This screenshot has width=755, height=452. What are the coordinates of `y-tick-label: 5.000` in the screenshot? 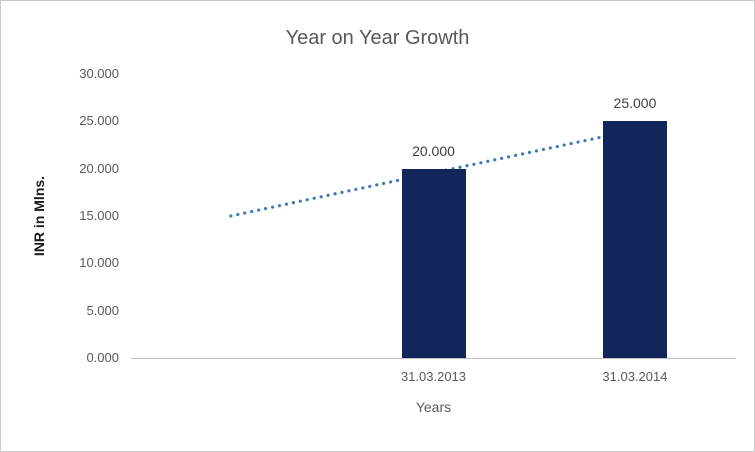 It's located at (102, 310).